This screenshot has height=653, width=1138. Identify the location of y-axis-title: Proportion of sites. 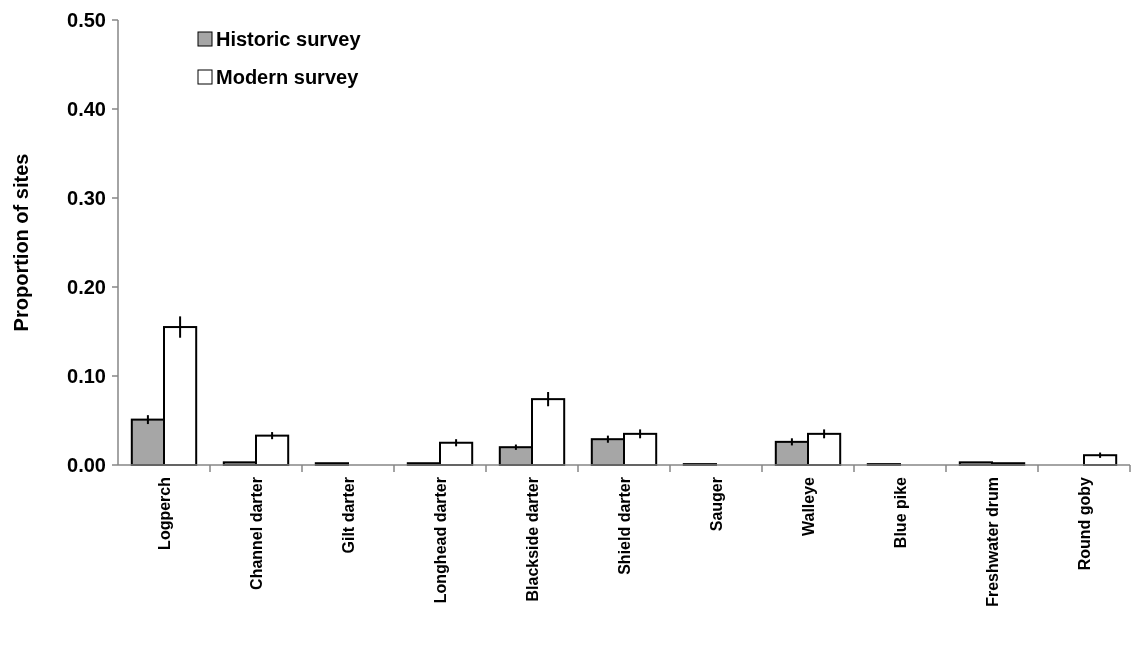
(21, 242).